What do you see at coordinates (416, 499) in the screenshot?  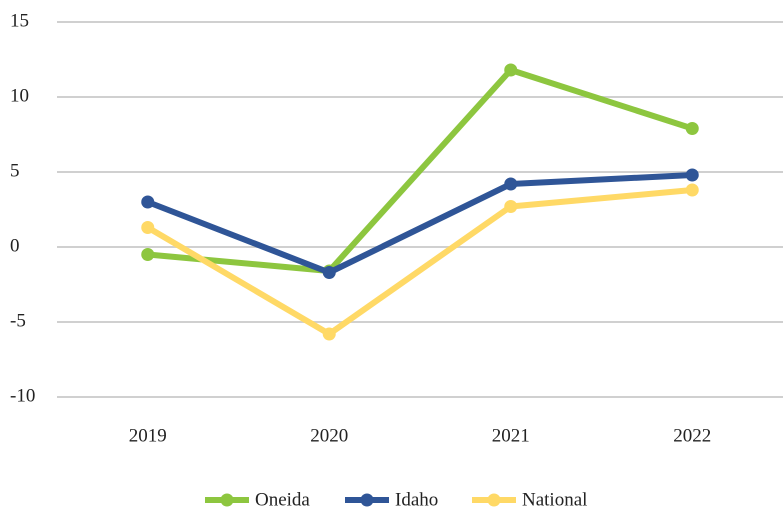 I see `legend-label: Idaho` at bounding box center [416, 499].